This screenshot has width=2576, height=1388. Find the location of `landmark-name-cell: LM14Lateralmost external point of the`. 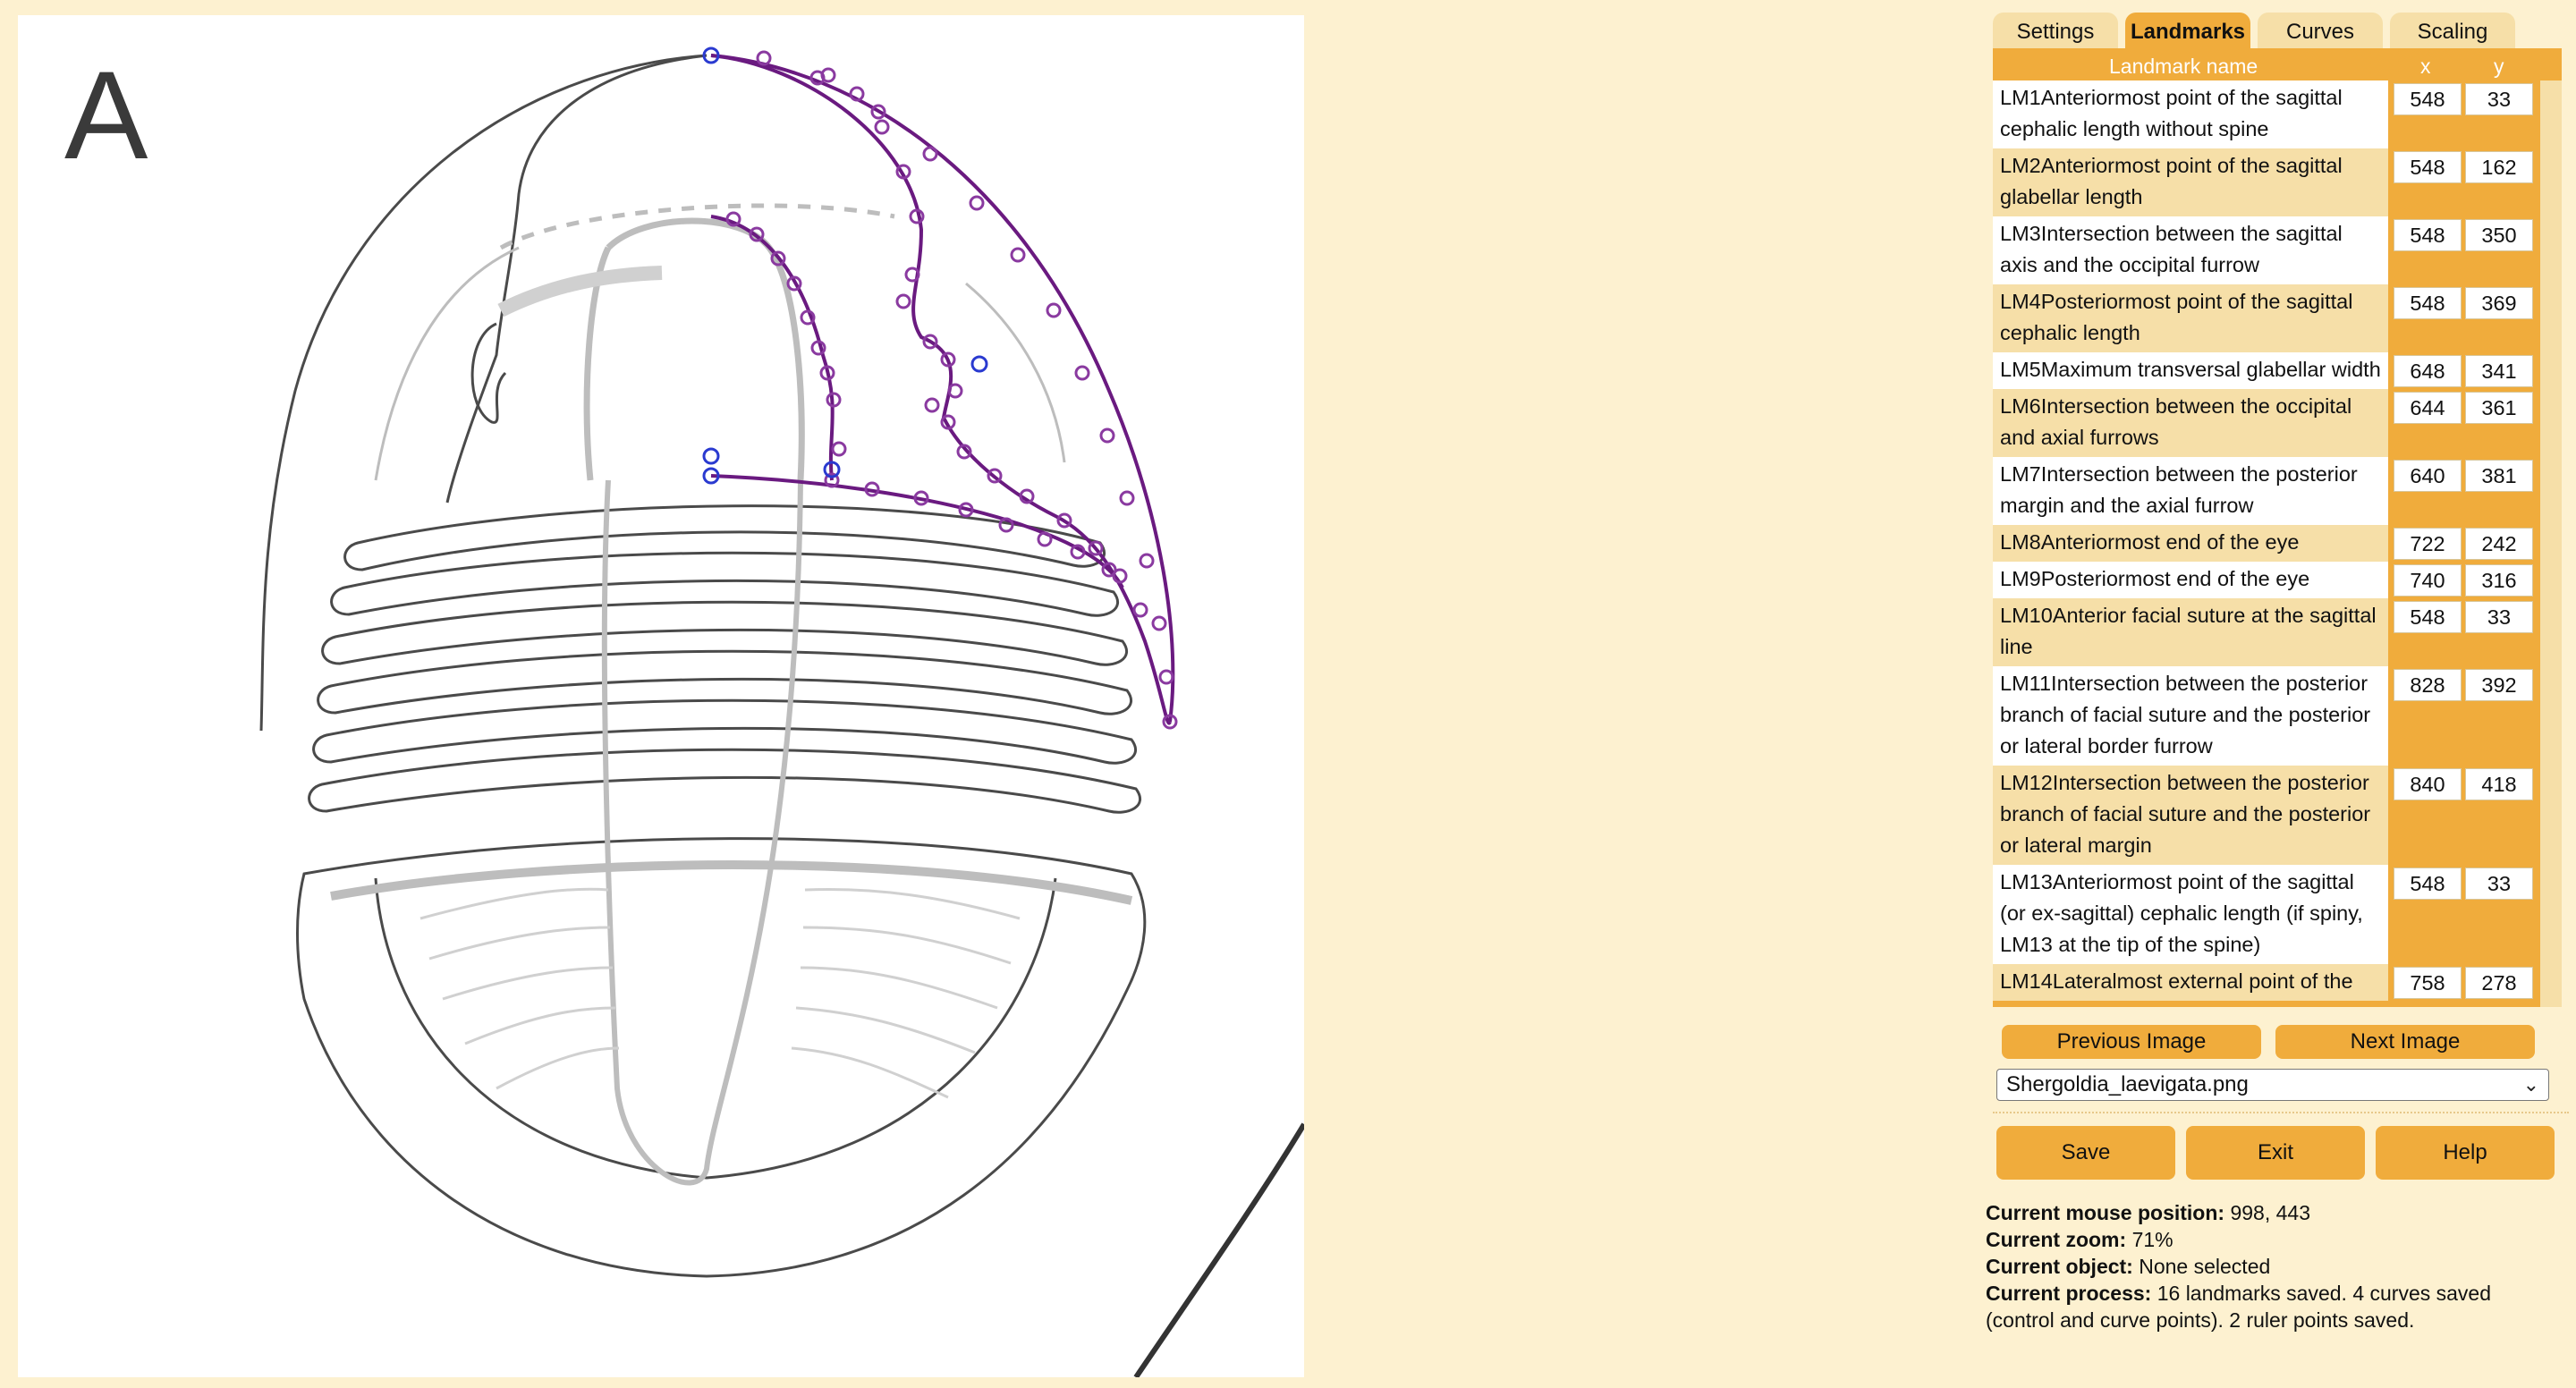

landmark-name-cell: LM14Lateralmost external point of the is located at coordinates (2190, 983).